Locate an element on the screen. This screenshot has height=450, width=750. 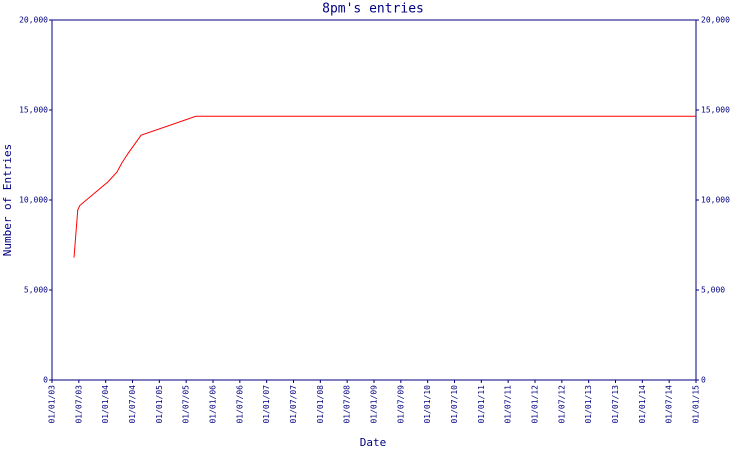
x-tick-label: 01/01/08 is located at coordinates (320, 404).